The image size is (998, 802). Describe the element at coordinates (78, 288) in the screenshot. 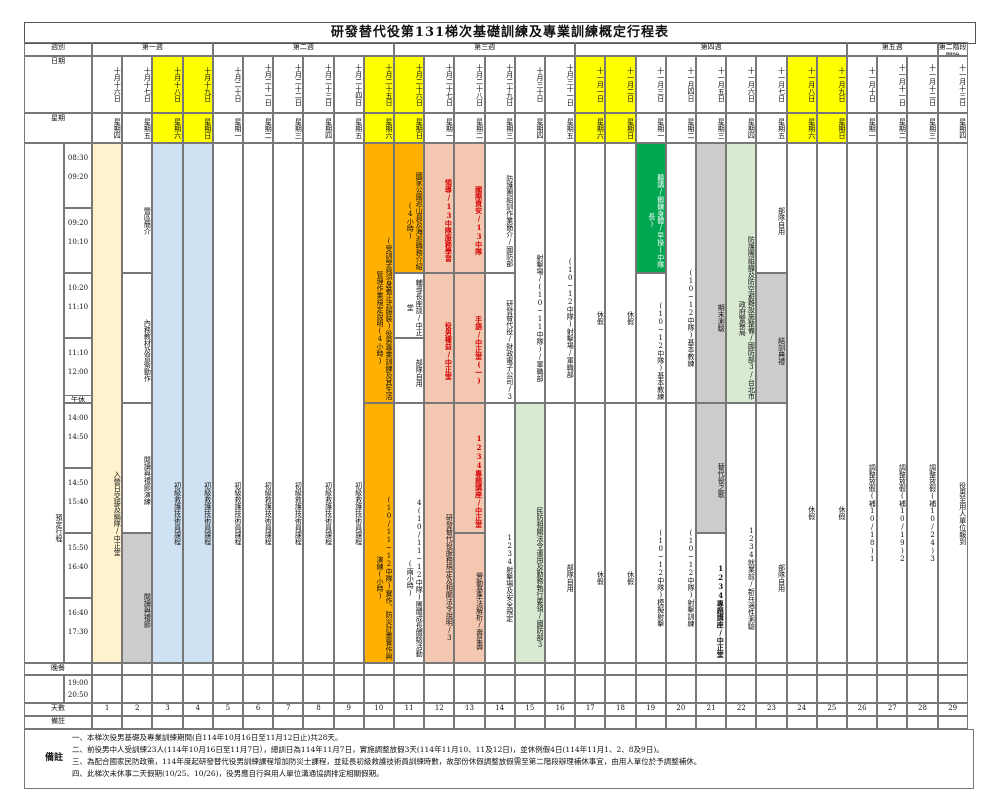

I see `time-label: 10:20` at that location.